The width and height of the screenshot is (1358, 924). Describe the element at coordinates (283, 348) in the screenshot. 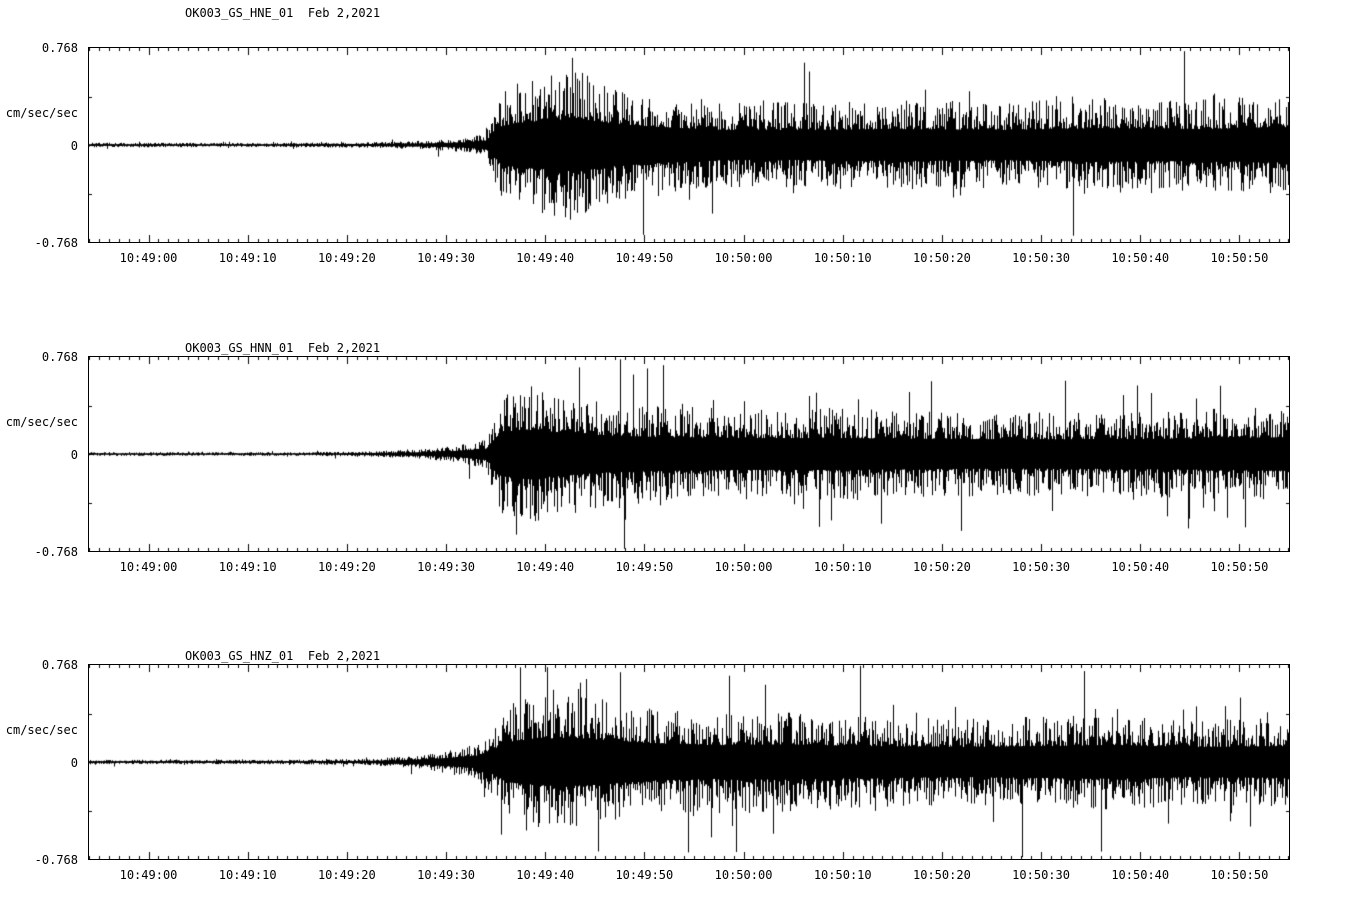

I see `trace-title: OK003_GS_HNN_01 Feb 2,2021` at that location.